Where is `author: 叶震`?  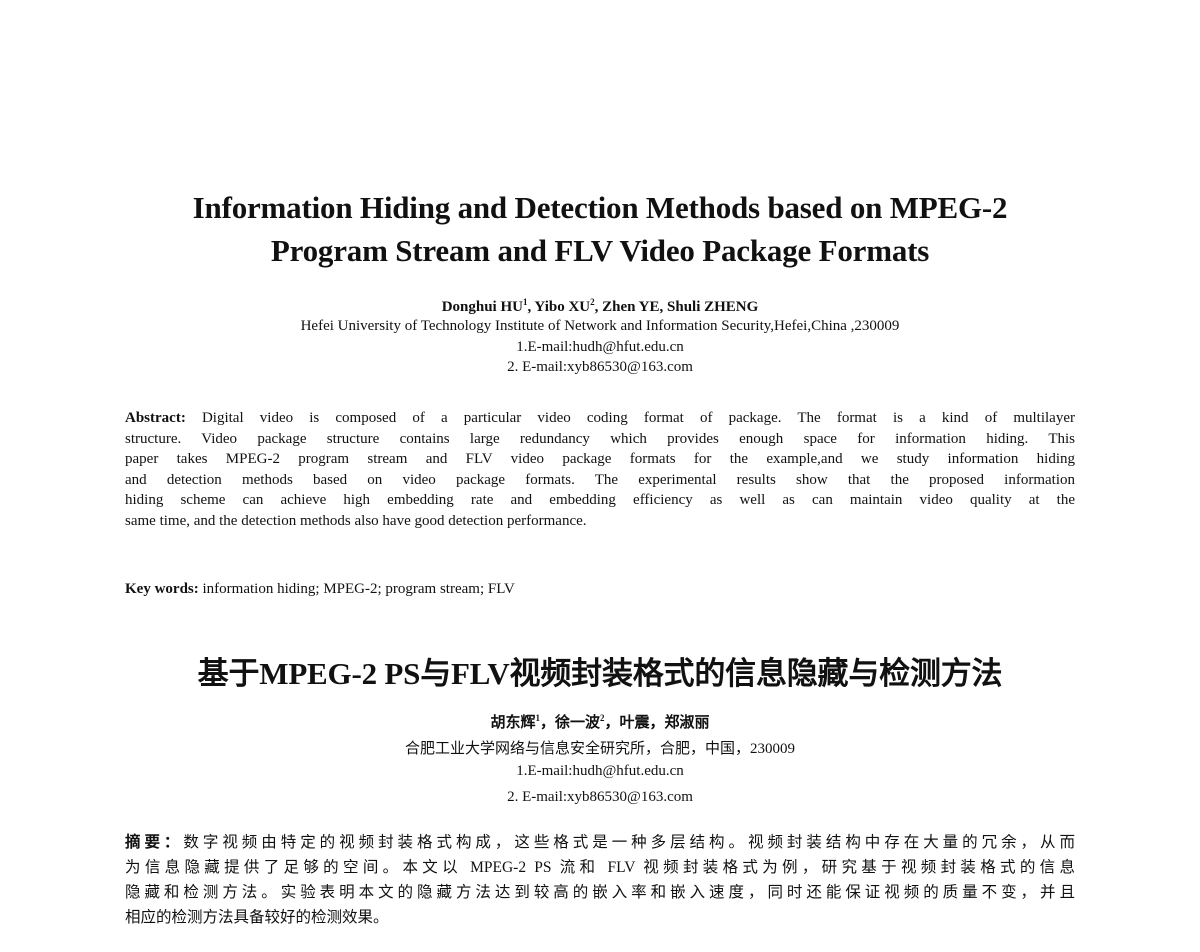 author: 叶震 is located at coordinates (634, 723).